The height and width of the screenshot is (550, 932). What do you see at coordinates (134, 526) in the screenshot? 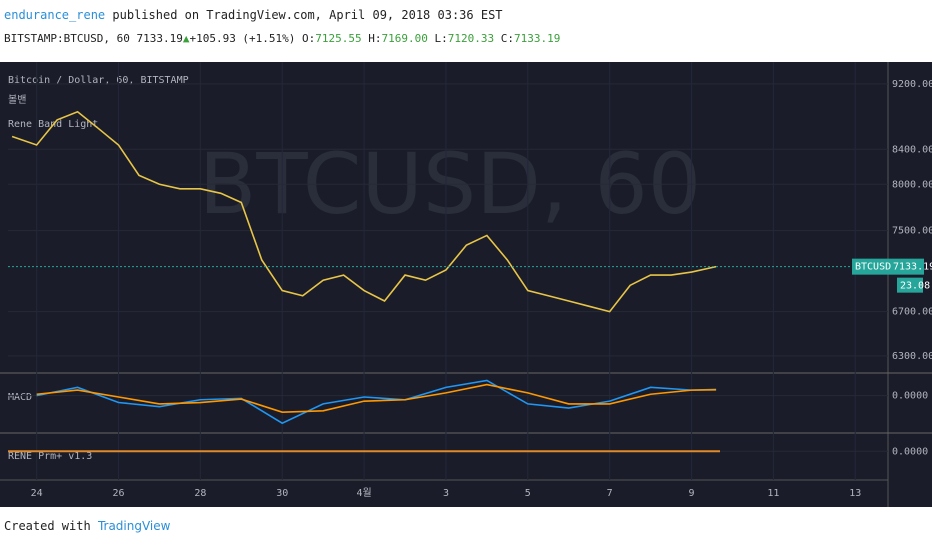
I see `brand: TradingView` at bounding box center [134, 526].